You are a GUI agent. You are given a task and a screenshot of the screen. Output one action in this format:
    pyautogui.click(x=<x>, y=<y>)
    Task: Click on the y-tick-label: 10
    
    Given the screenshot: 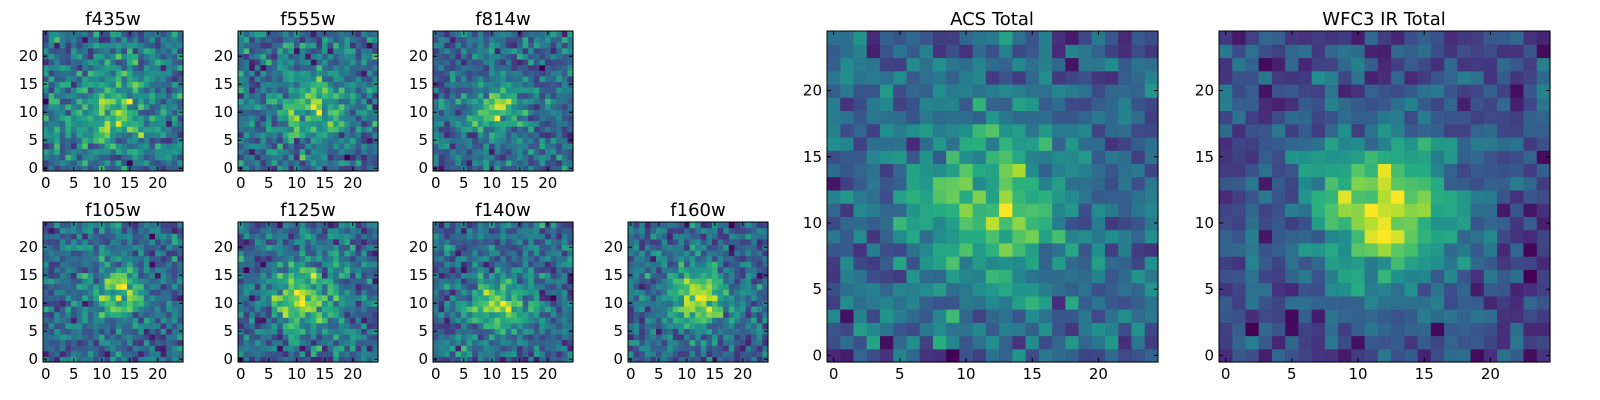 What is the action you would take?
    pyautogui.click(x=613, y=303)
    